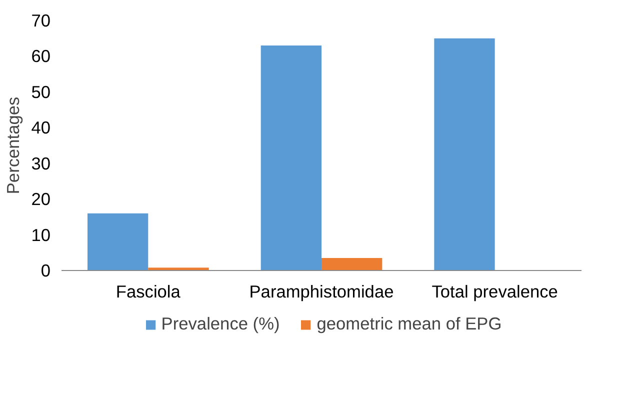  Describe the element at coordinates (41, 199) in the screenshot. I see `y-tick-label: 20` at that location.